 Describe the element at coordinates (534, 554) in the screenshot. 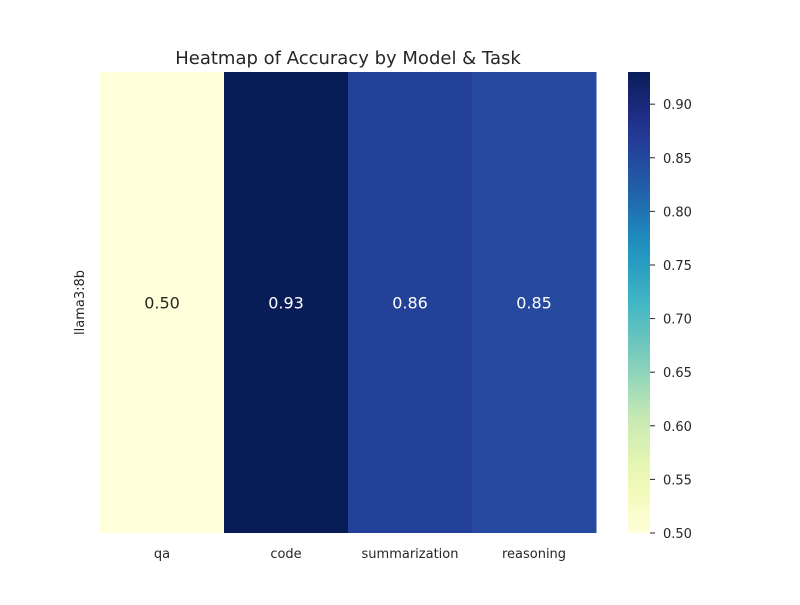

I see `x-tick-label: reasoning` at that location.